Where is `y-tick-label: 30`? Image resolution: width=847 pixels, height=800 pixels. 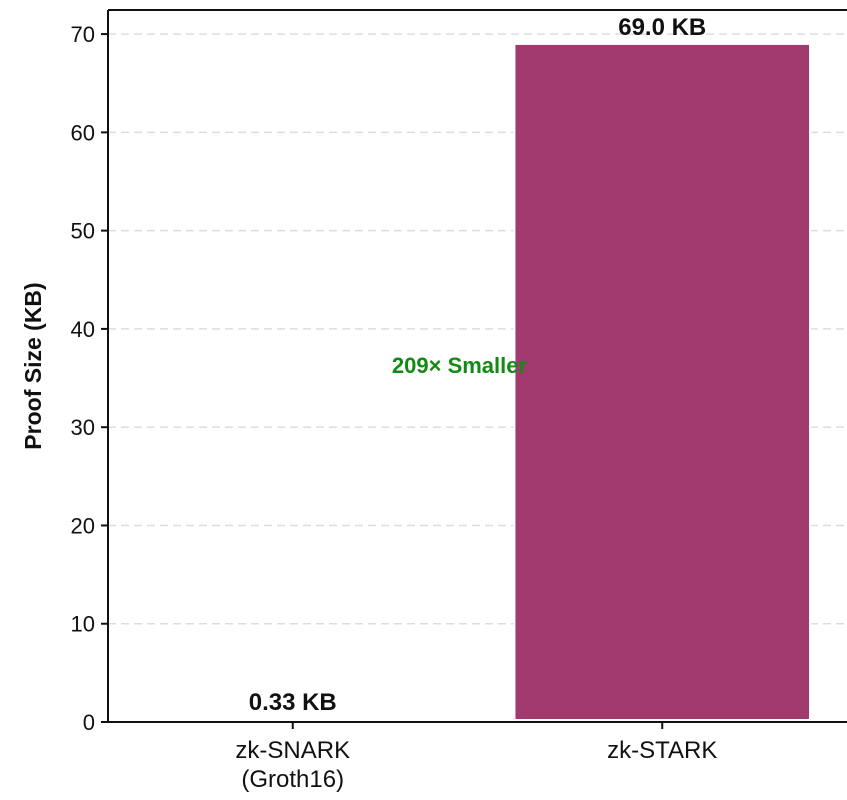 y-tick-label: 30 is located at coordinates (83, 427).